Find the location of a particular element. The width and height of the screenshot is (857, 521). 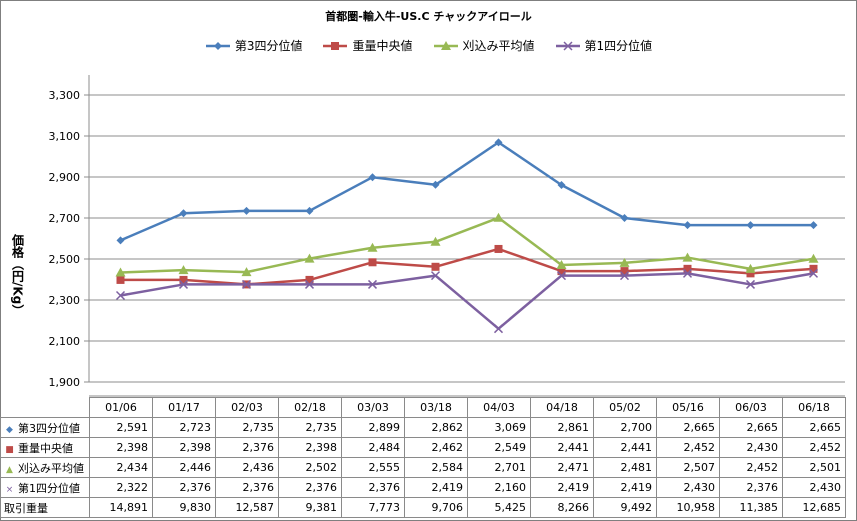

x-tick-label: 04/18 is located at coordinates (562, 407).